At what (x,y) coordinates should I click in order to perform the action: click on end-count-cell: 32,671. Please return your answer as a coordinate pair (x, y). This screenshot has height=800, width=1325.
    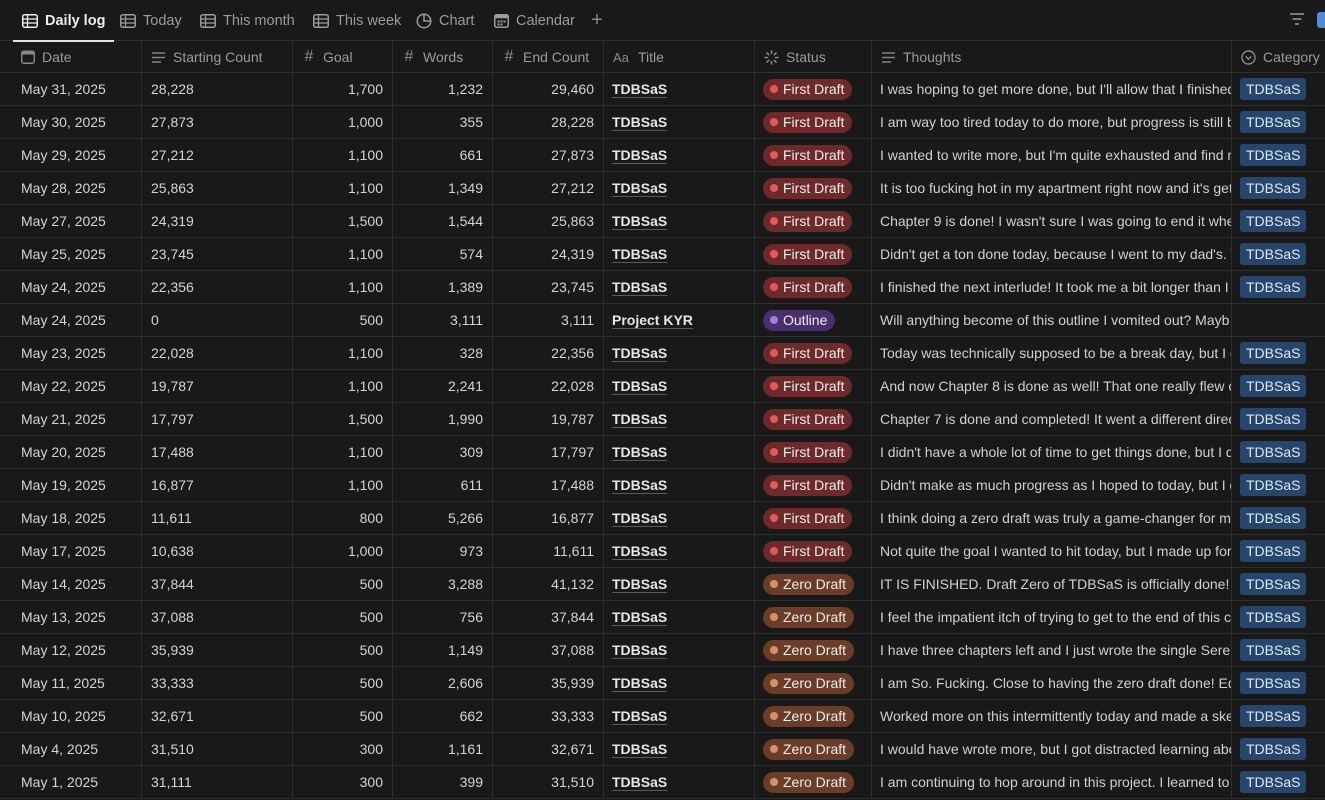
    Looking at the image, I should click on (548, 749).